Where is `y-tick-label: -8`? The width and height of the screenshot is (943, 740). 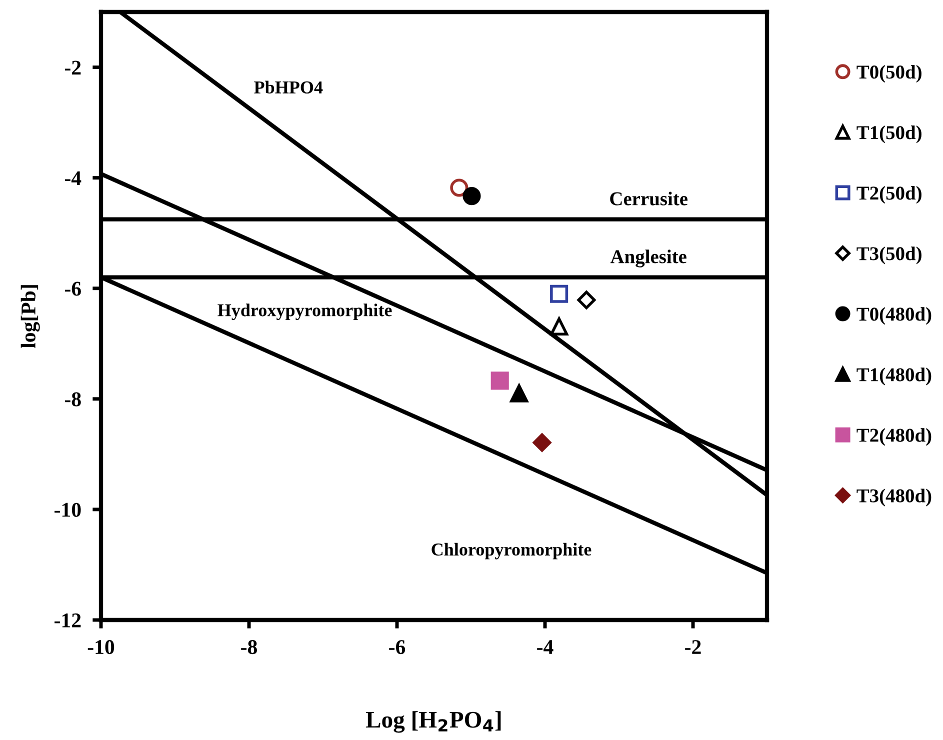
y-tick-label: -8 is located at coordinates (72, 399).